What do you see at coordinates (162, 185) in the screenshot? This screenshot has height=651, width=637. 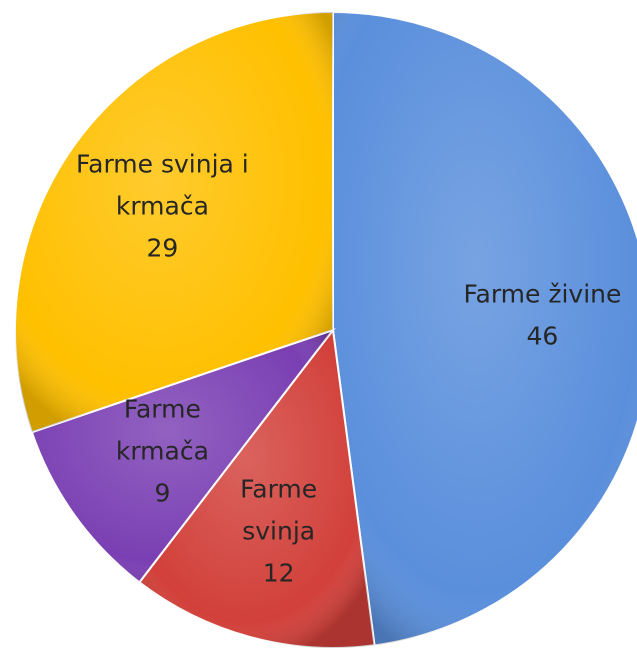 I see `slice-label: Farme svinja i krmača` at bounding box center [162, 185].